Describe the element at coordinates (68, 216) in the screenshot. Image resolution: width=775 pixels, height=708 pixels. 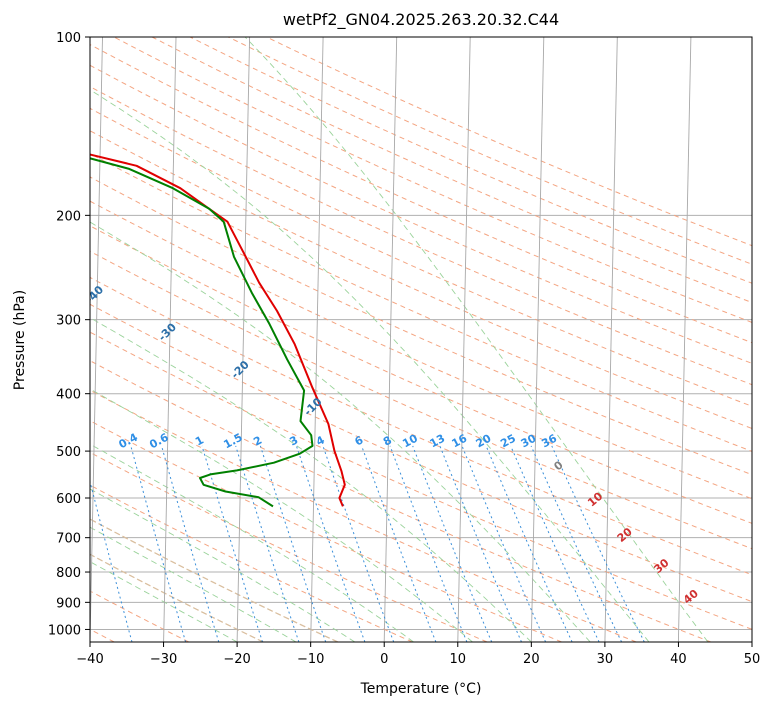
I see `y-tick-label: 200` at that location.